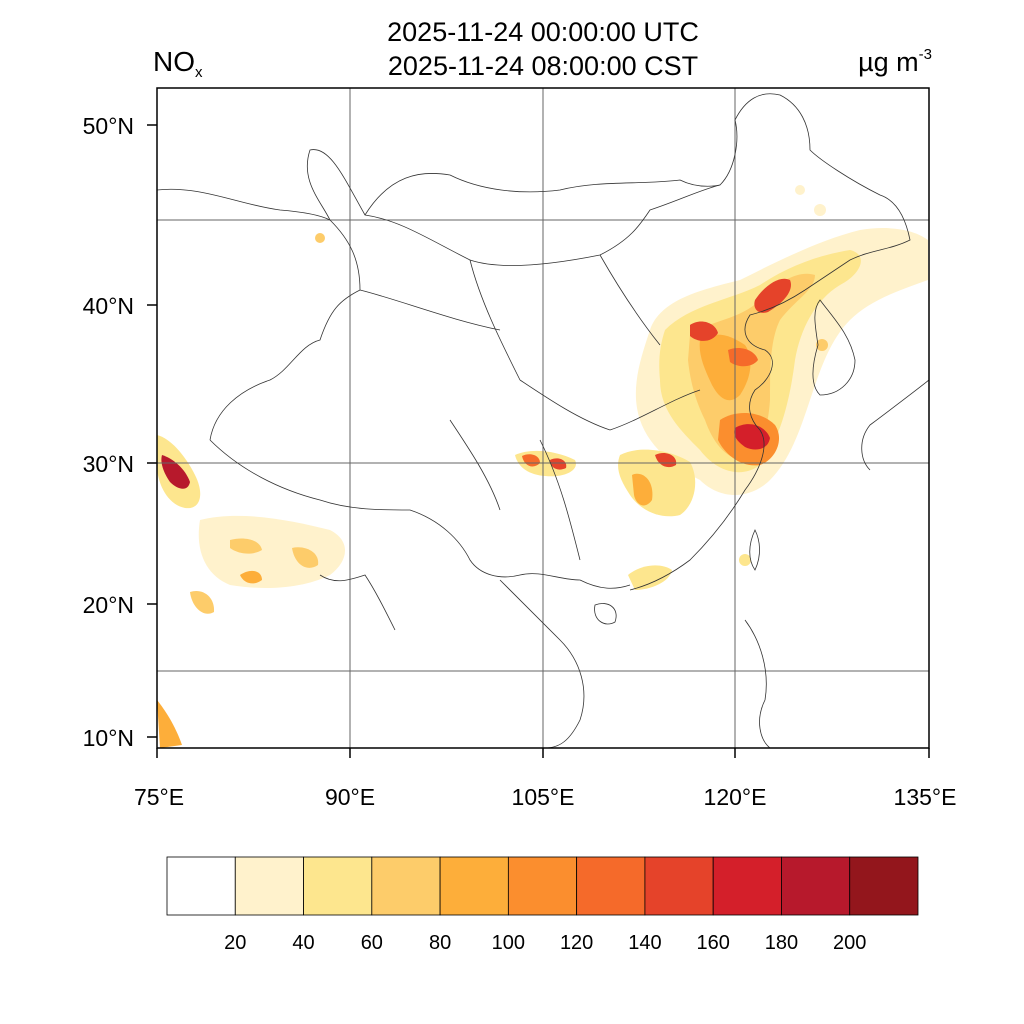 Image resolution: width=1024 pixels, height=1024 pixels. What do you see at coordinates (543, 797) in the screenshot?
I see `lon-label-105: 105°E` at bounding box center [543, 797].